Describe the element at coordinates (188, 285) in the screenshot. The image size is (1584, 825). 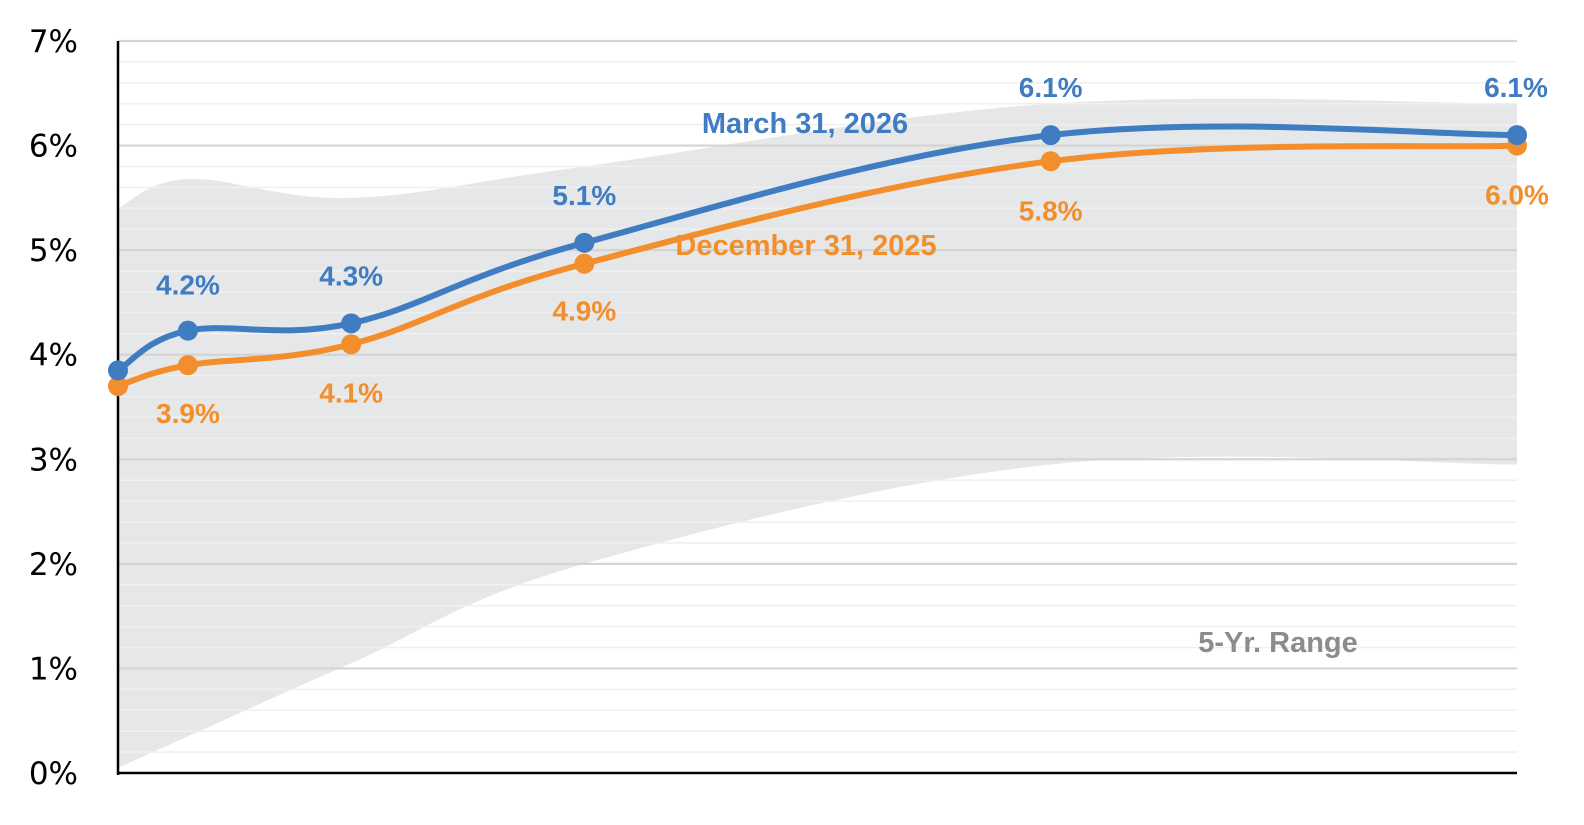
I see `data-label: 4.2%` at that location.